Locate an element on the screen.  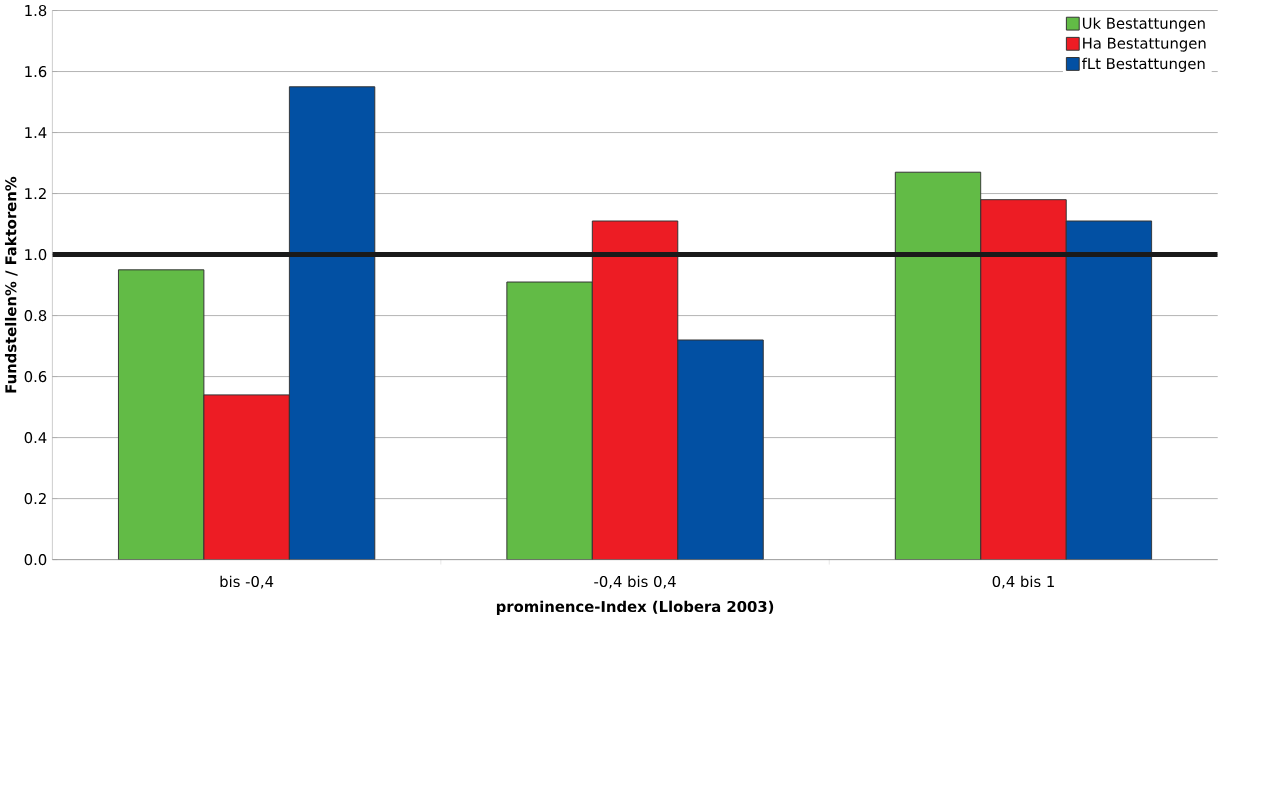
y-tick-label: 1.8 is located at coordinates (36, 11).